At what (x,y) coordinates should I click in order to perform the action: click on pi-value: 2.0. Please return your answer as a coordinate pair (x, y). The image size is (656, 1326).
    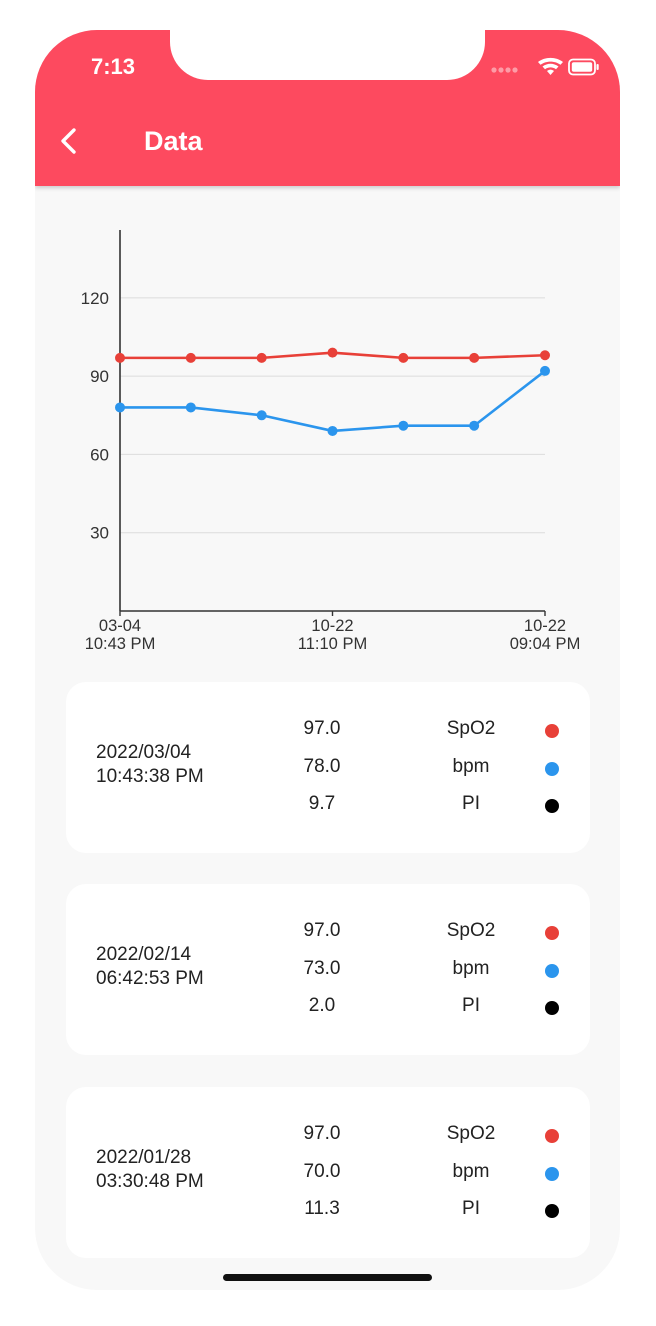
    Looking at the image, I should click on (322, 1005).